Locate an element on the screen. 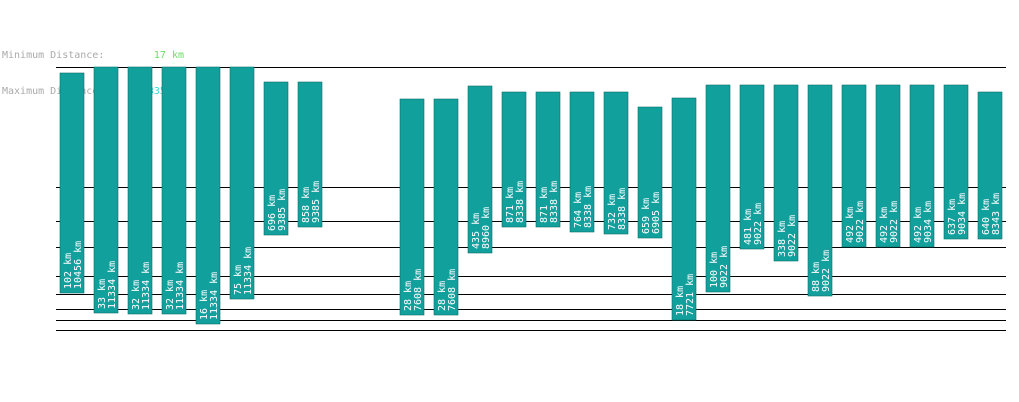  bar-min-label: 16 km is located at coordinates (204, 305).